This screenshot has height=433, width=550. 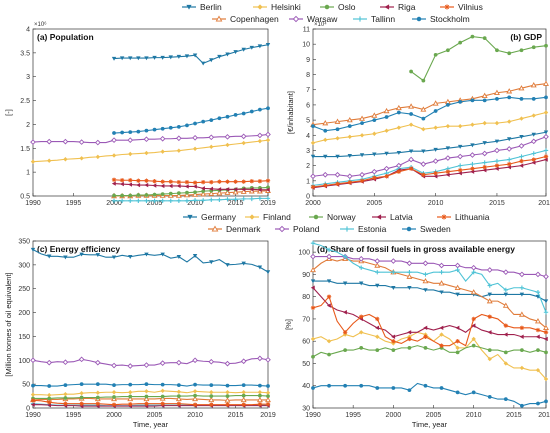 I want to click on cities-legend-oslo-marker, so click(x=327, y=7).